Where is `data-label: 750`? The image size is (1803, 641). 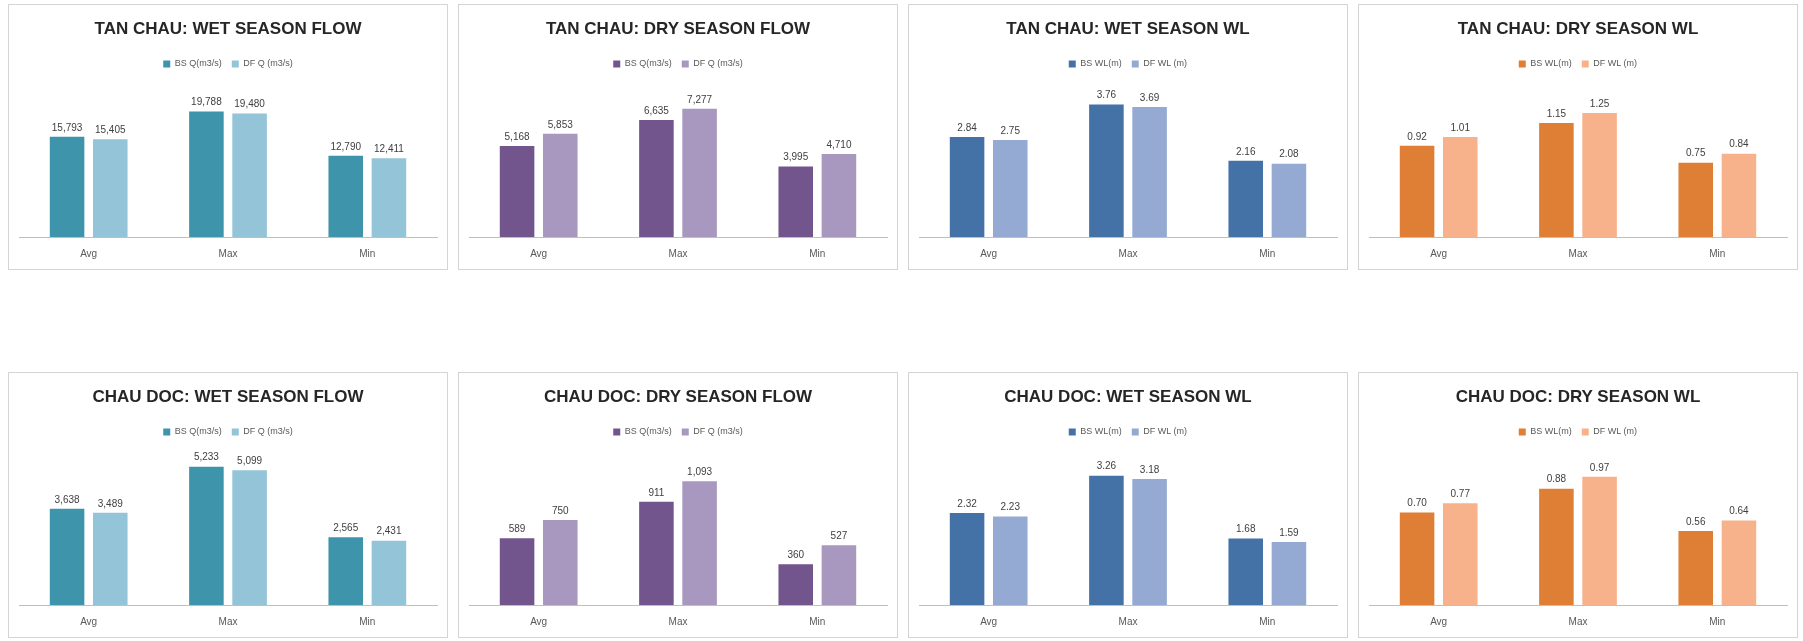
data-label: 750 is located at coordinates (560, 510).